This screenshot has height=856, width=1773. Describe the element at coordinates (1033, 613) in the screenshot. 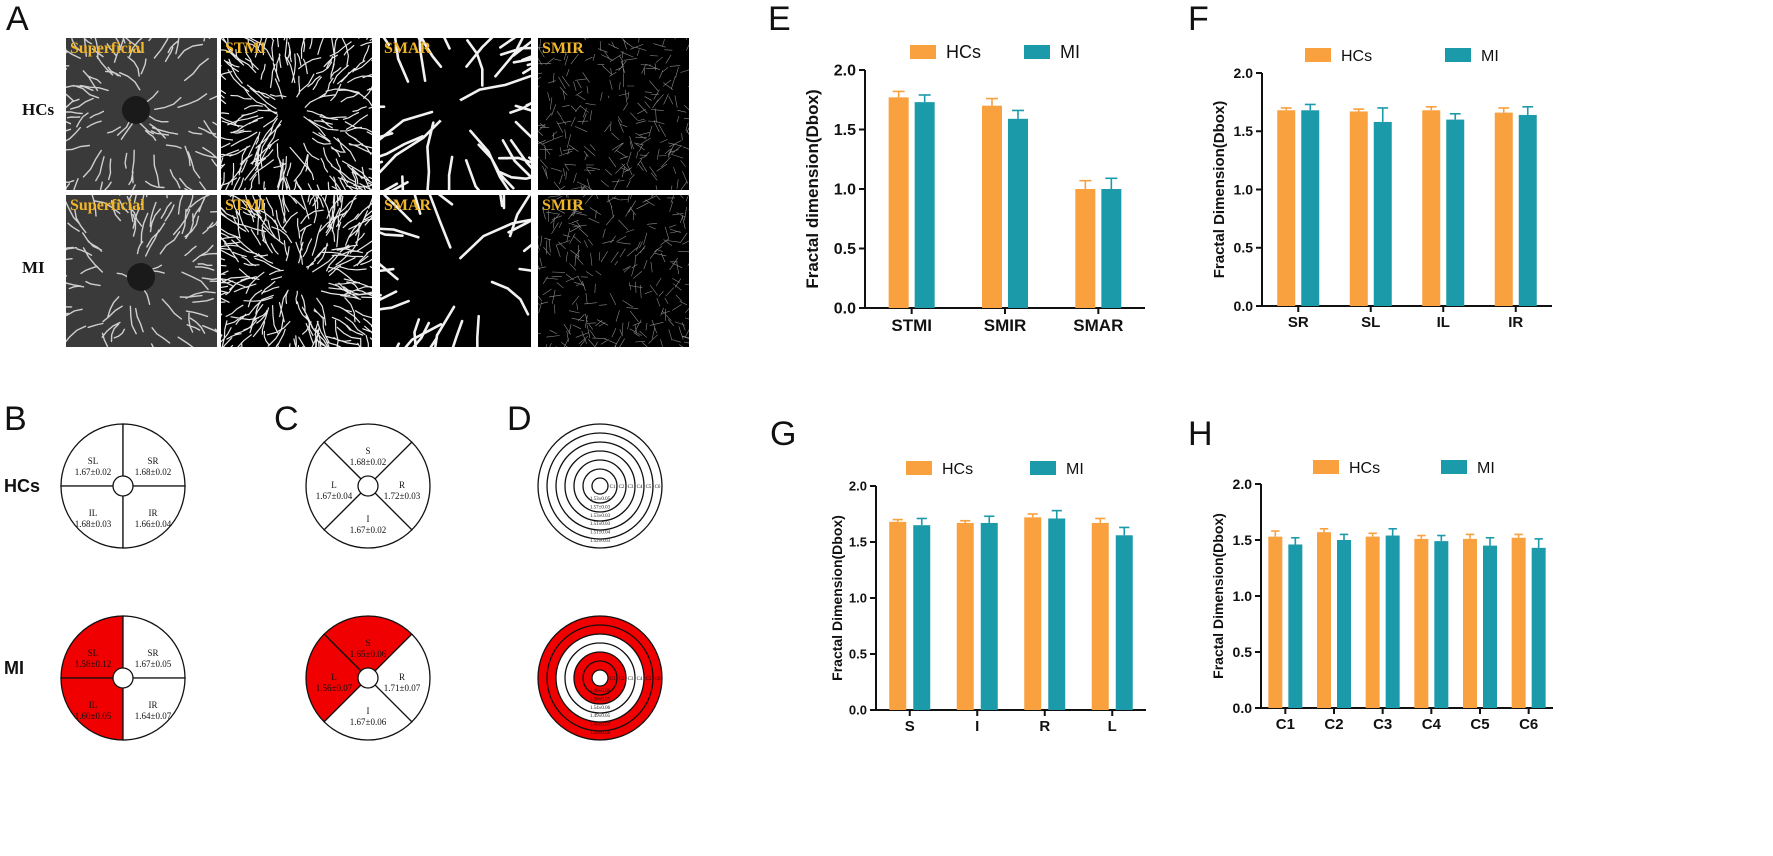

I see `bar-hcs-r` at that location.